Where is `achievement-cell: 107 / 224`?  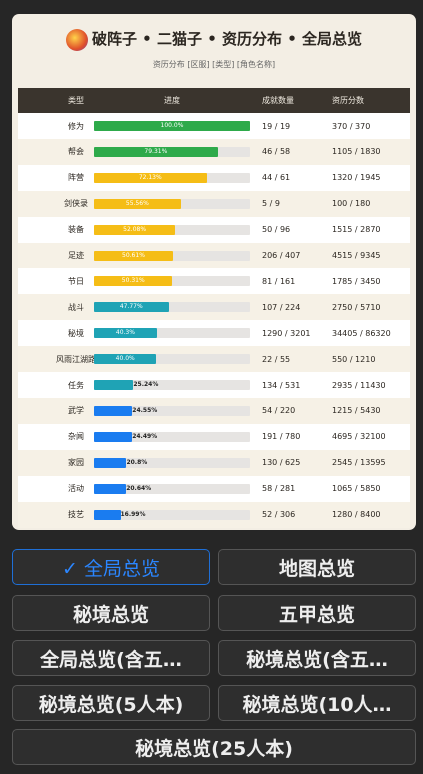 achievement-cell: 107 / 224 is located at coordinates (281, 307).